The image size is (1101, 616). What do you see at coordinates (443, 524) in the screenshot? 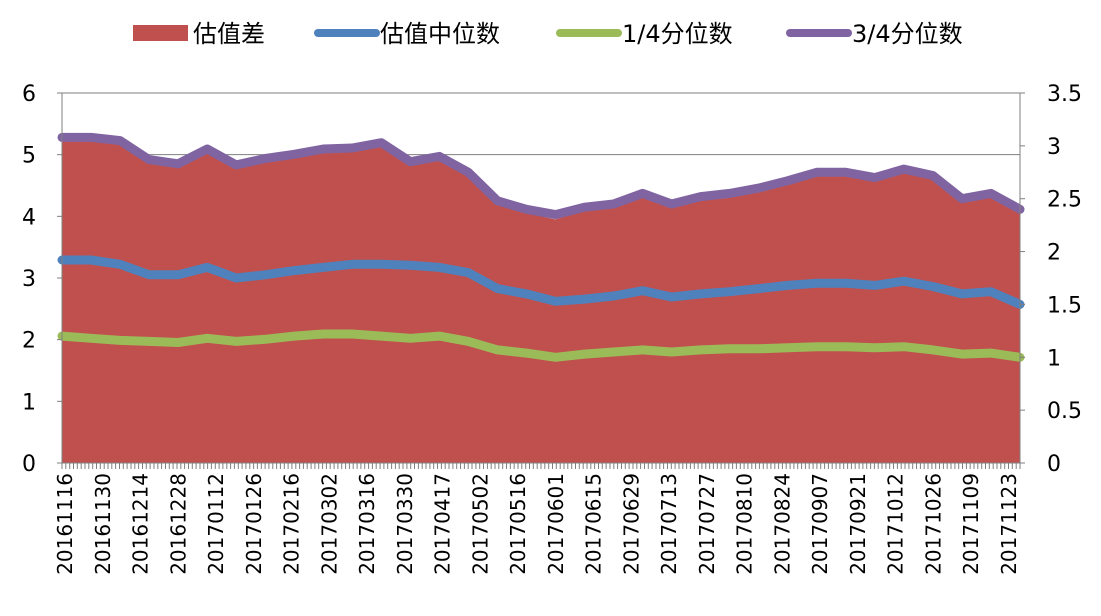
I see `x-tick-label-10: 20170417` at bounding box center [443, 524].